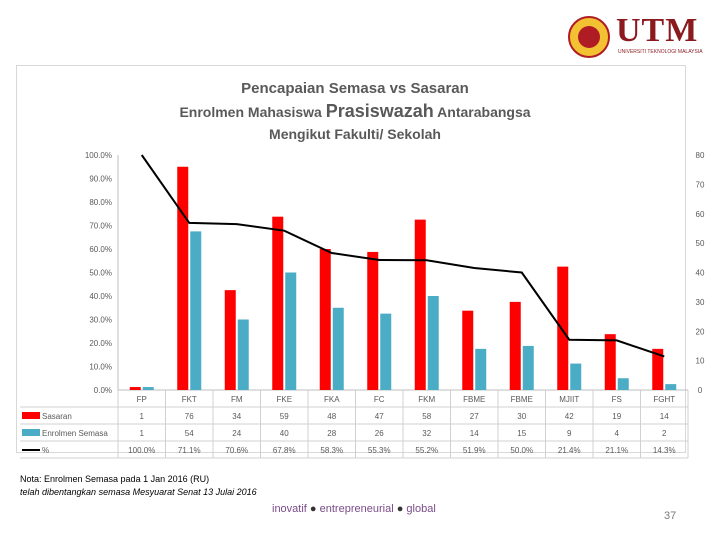 Image resolution: width=720 pixels, height=540 pixels. What do you see at coordinates (45, 450) in the screenshot?
I see `legend-label-percentage: %` at bounding box center [45, 450].